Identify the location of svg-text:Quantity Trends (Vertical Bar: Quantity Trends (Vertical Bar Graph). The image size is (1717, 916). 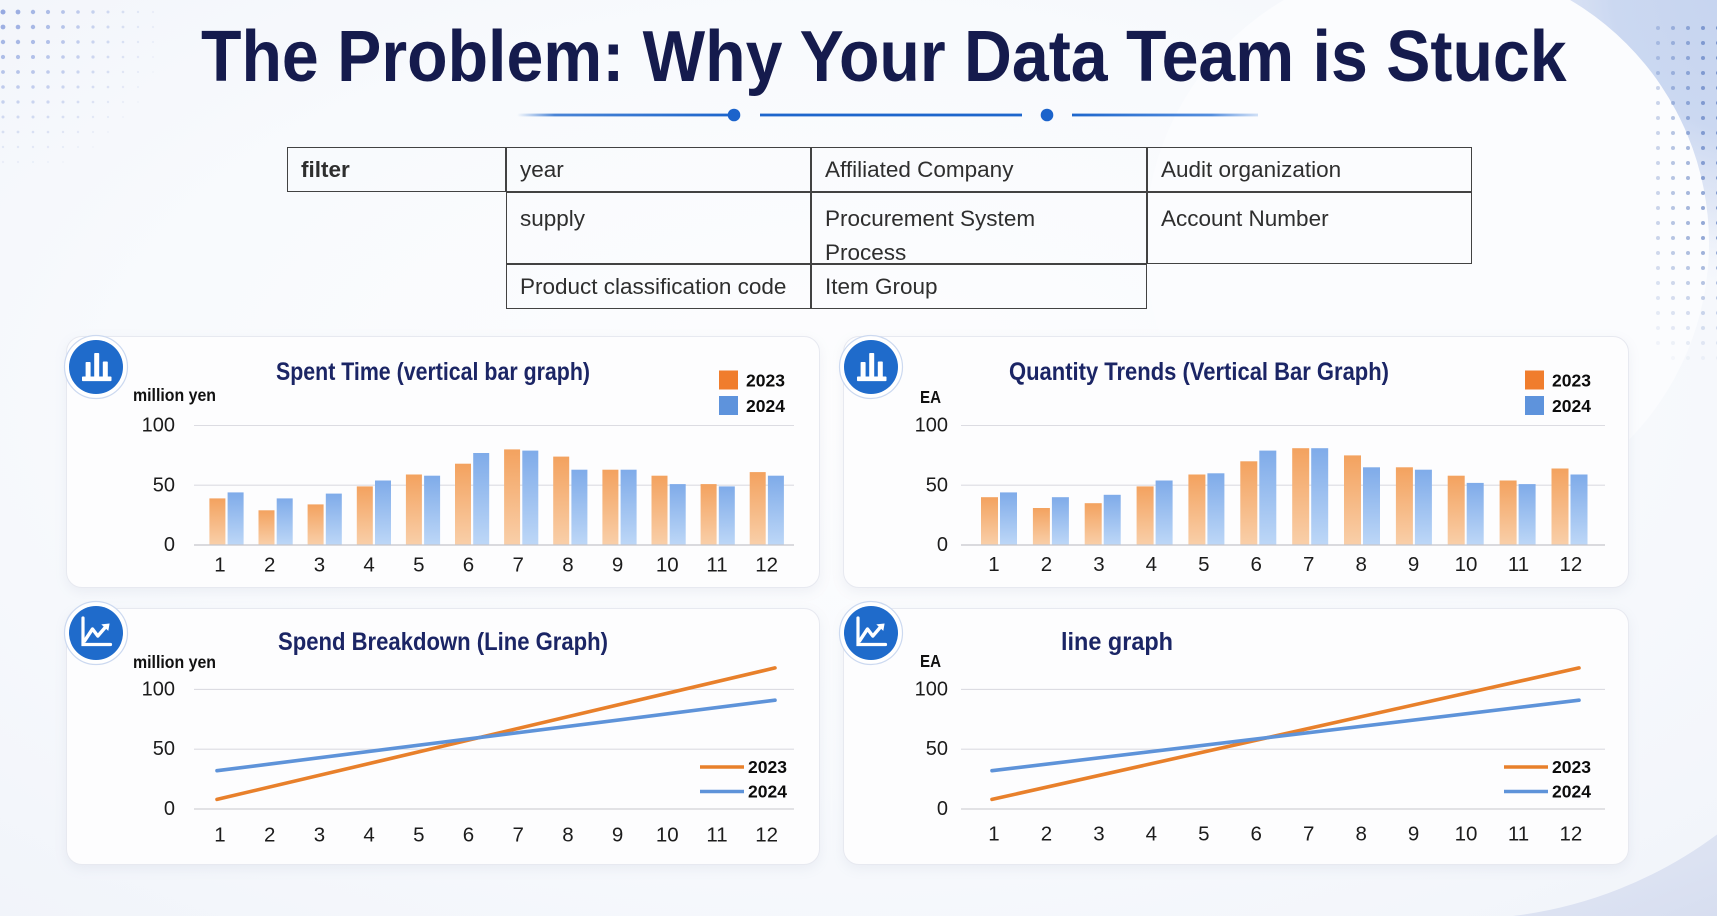
(1199, 372).